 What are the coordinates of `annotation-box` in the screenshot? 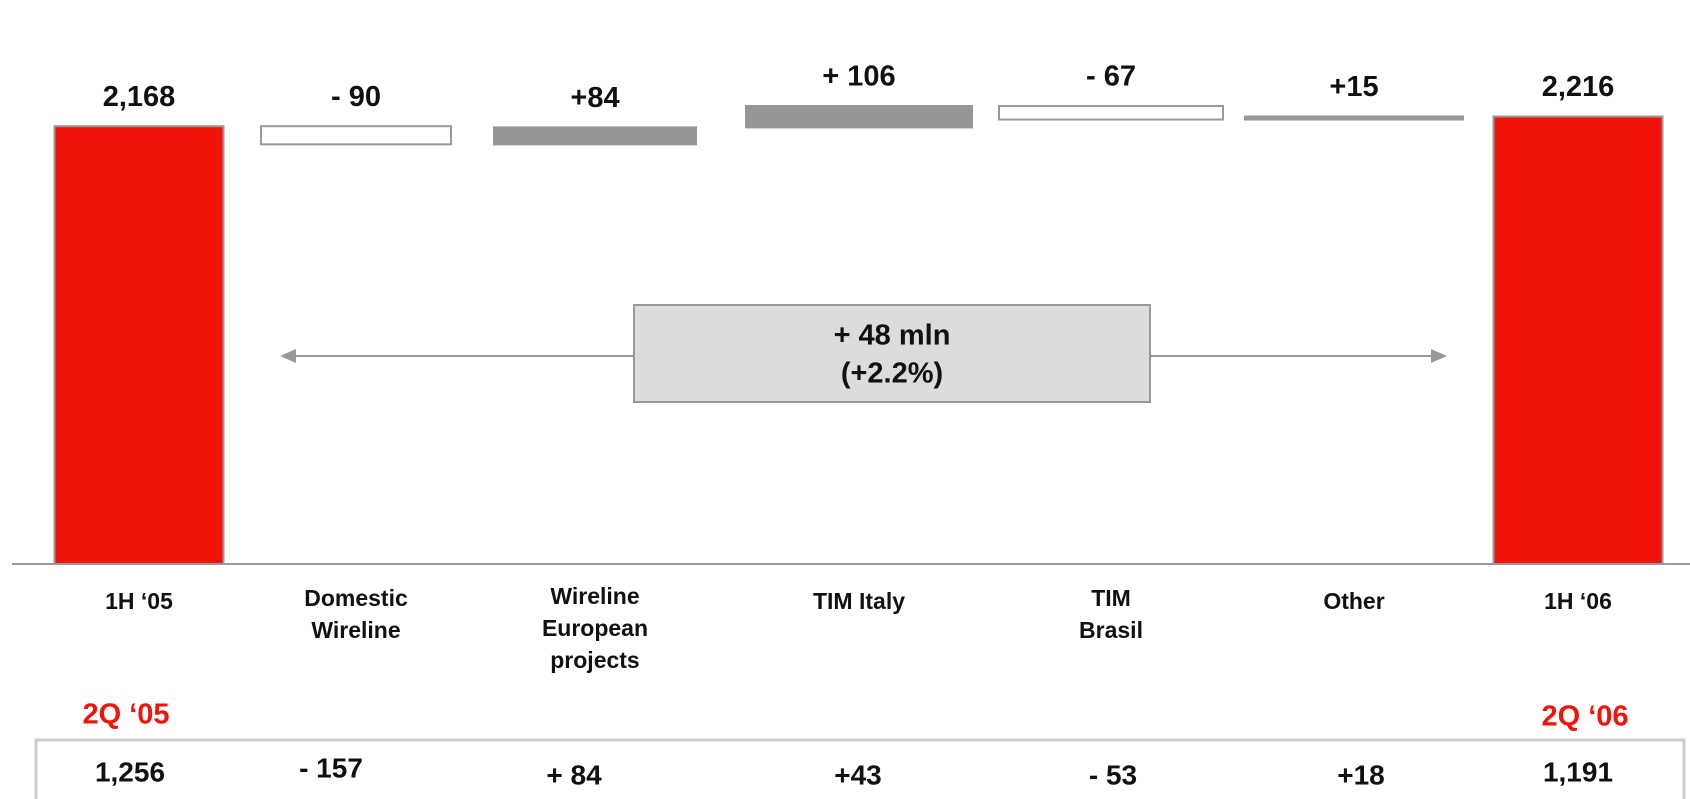 It's located at (892, 353).